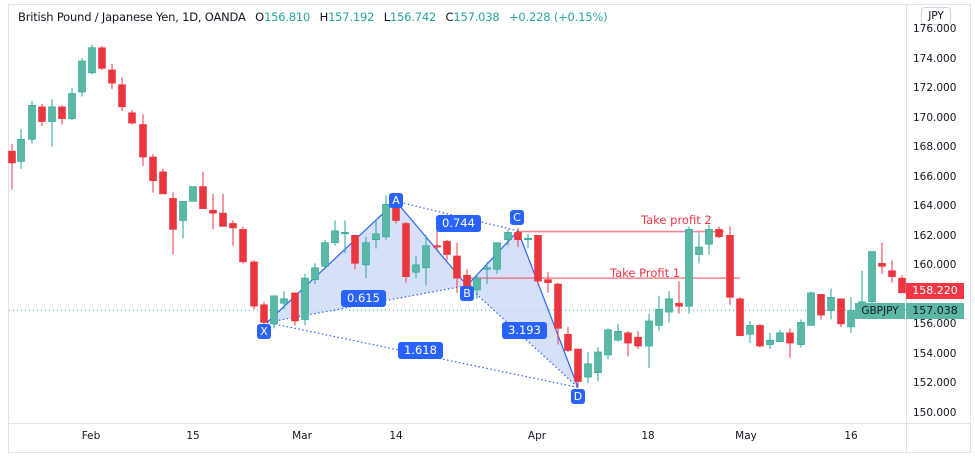 Image resolution: width=975 pixels, height=457 pixels. Describe the element at coordinates (331, 261) in the screenshot. I see `leg-xa` at that location.